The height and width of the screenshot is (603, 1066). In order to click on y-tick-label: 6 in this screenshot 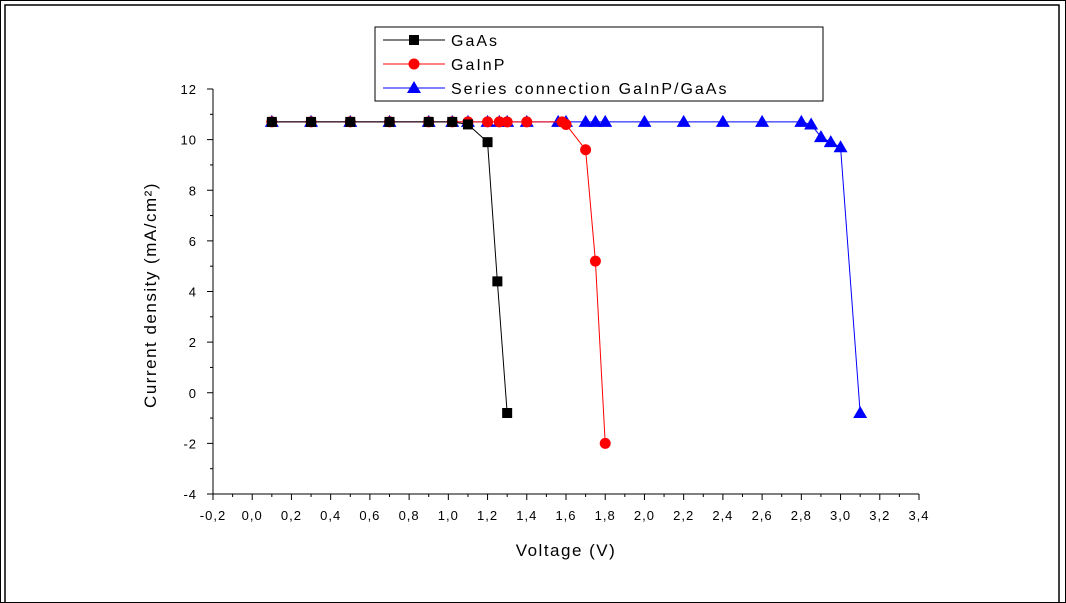, I will do `click(193, 241)`.